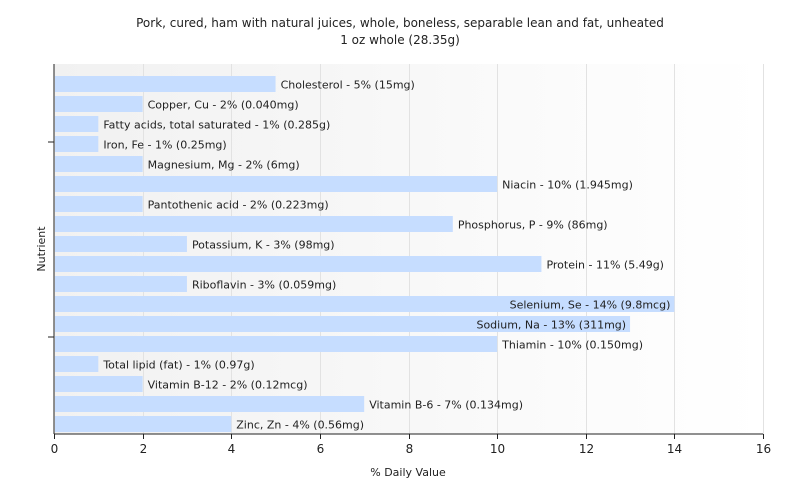  What do you see at coordinates (264, 285) in the screenshot?
I see `bar-label: Riboflavin - 3% (0.059mg)` at bounding box center [264, 285].